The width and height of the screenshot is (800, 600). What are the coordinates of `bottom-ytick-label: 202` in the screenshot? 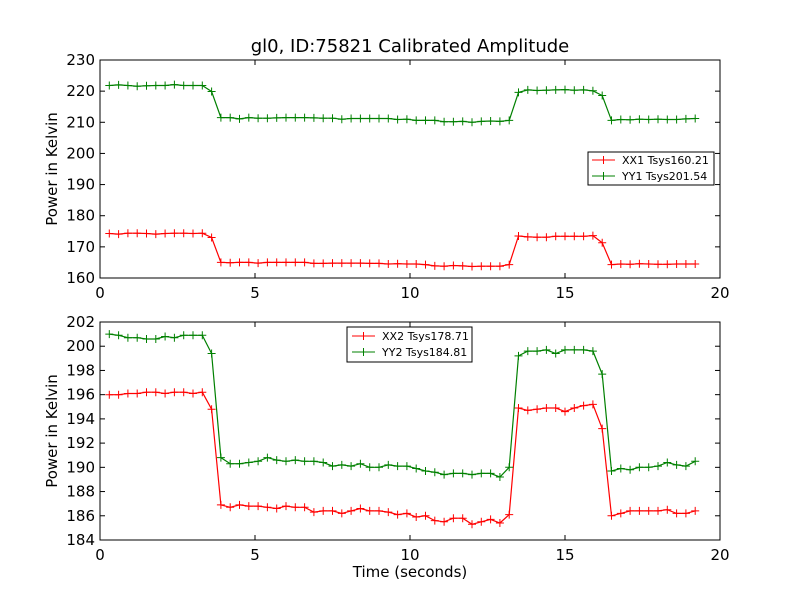 It's located at (80, 322).